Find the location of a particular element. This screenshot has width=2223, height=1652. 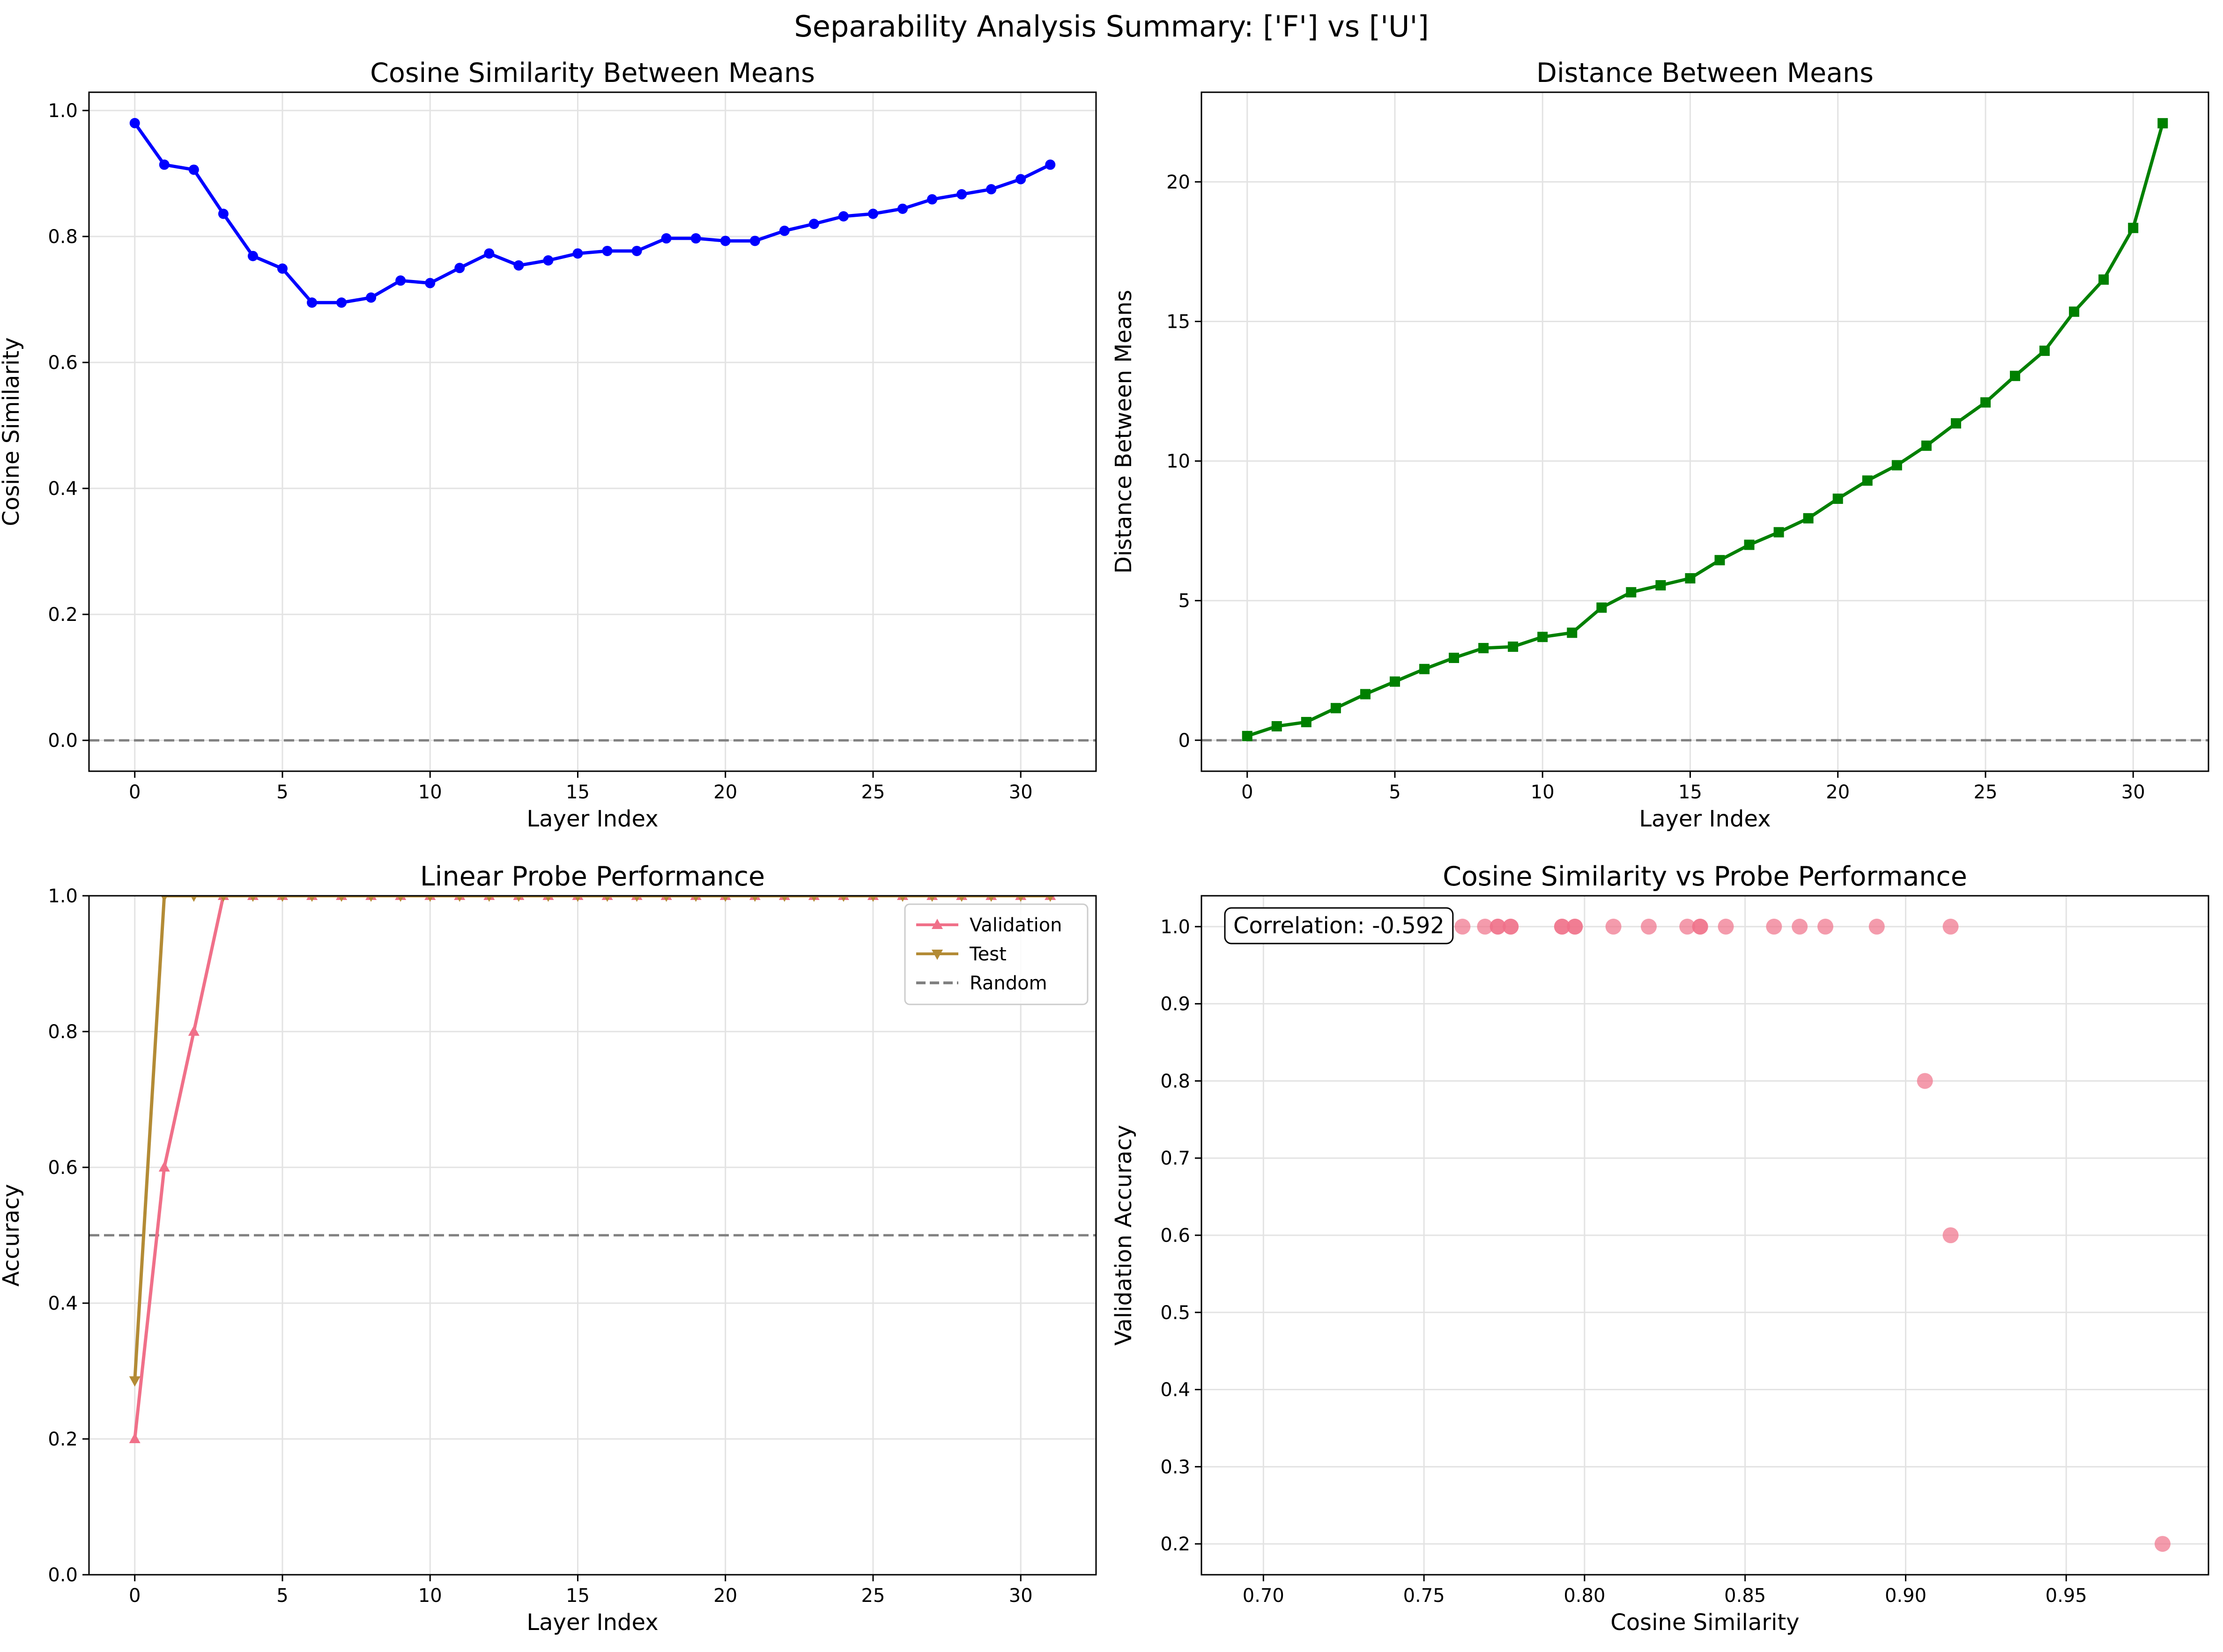

annotation-text: Correlation: -0.592 is located at coordinates (1339, 926).